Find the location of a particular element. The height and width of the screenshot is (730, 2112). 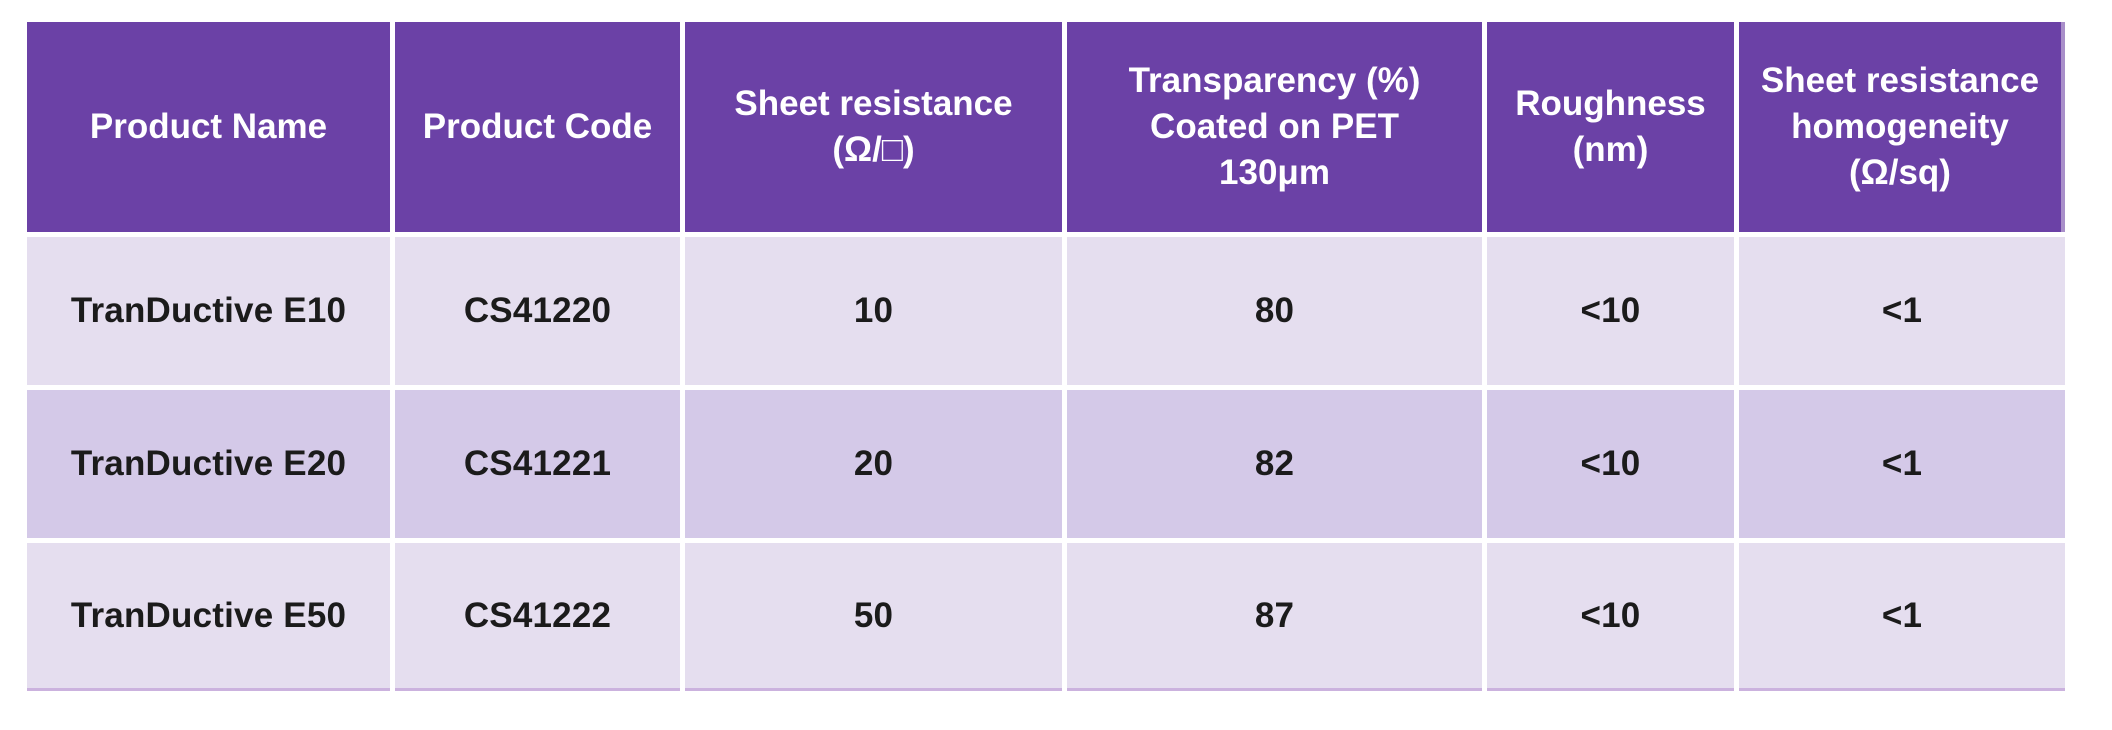

cell-transparency: 80 is located at coordinates (1274, 311).